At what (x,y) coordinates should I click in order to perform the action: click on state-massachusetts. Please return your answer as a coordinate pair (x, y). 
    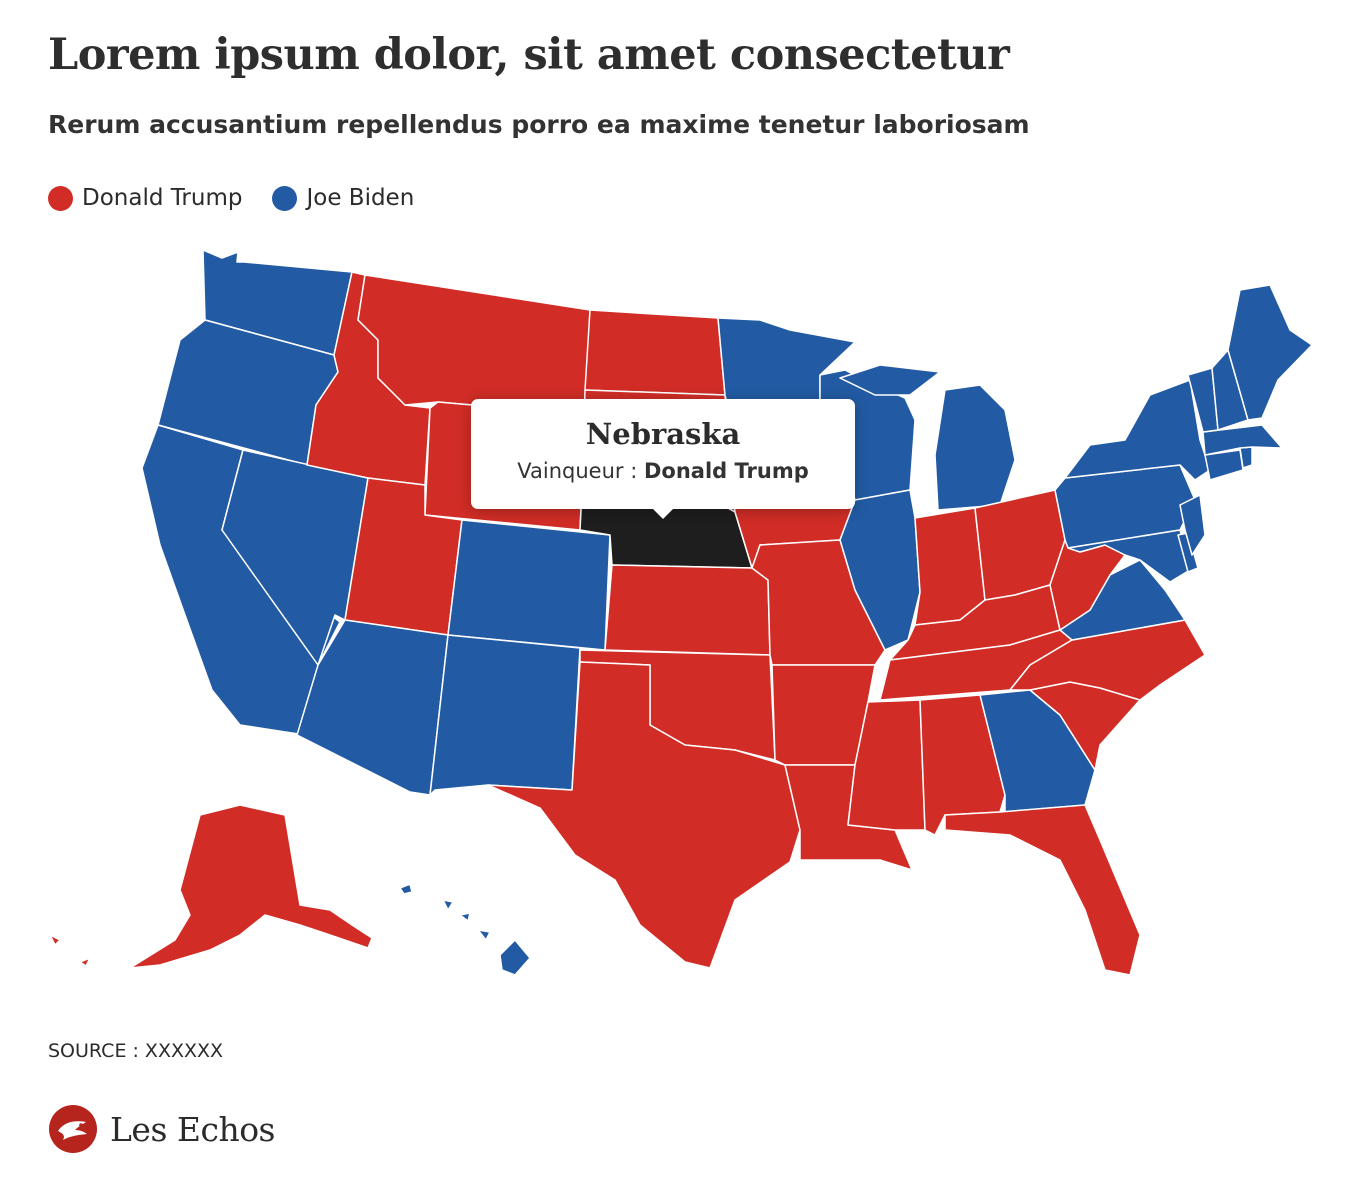
    Looking at the image, I should click on (1242, 440).